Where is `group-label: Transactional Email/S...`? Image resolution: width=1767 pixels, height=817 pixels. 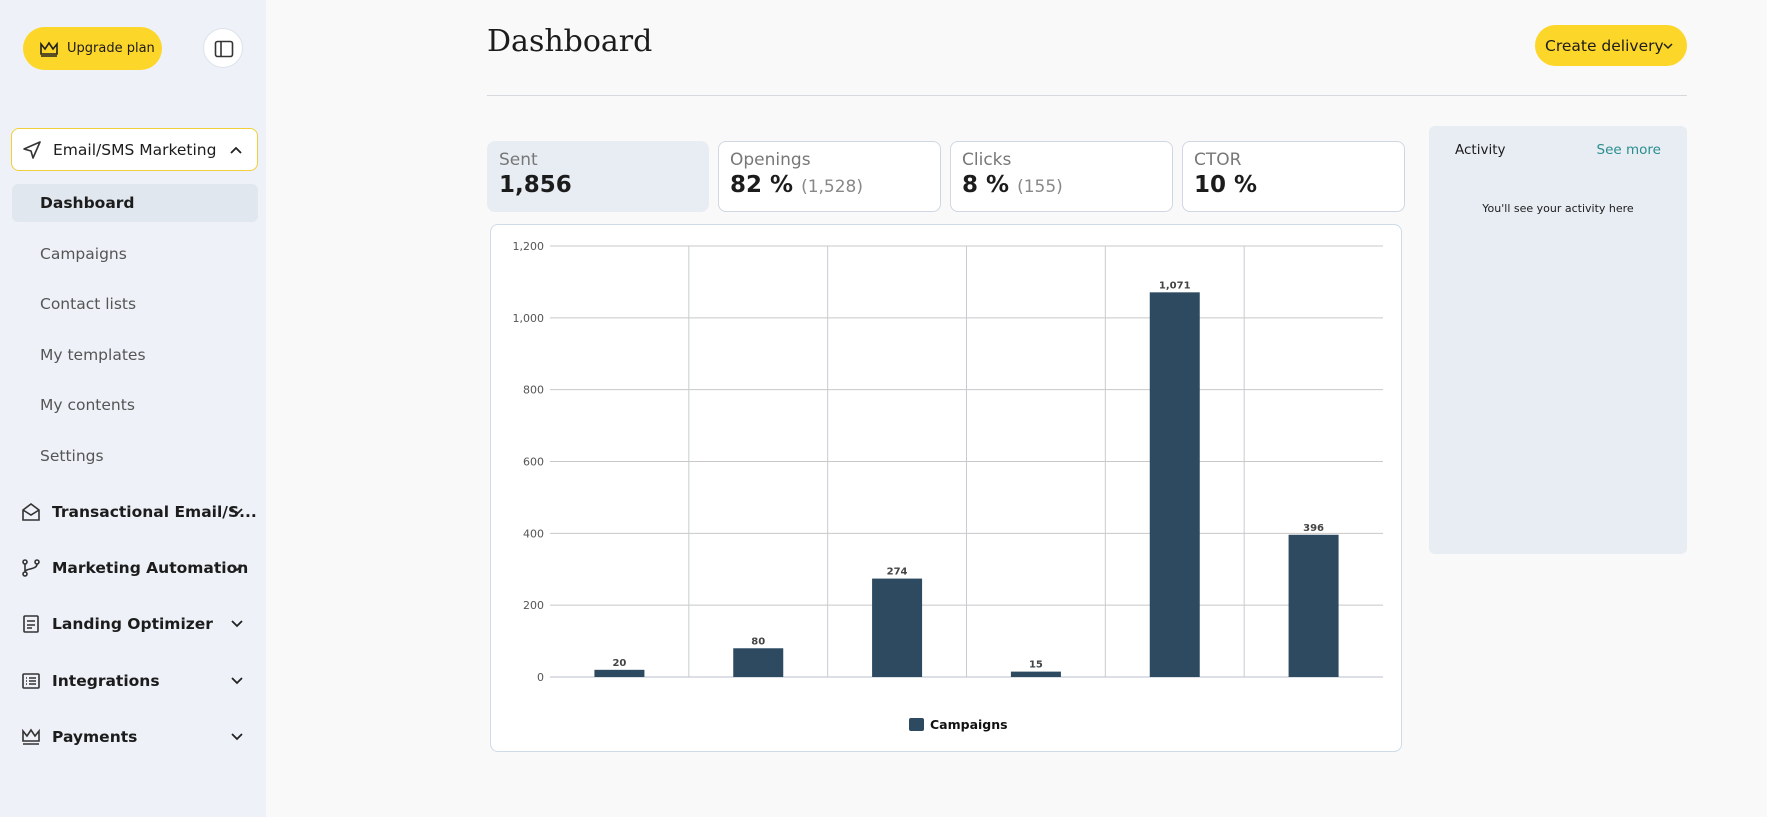
group-label: Transactional Email/S... is located at coordinates (154, 512).